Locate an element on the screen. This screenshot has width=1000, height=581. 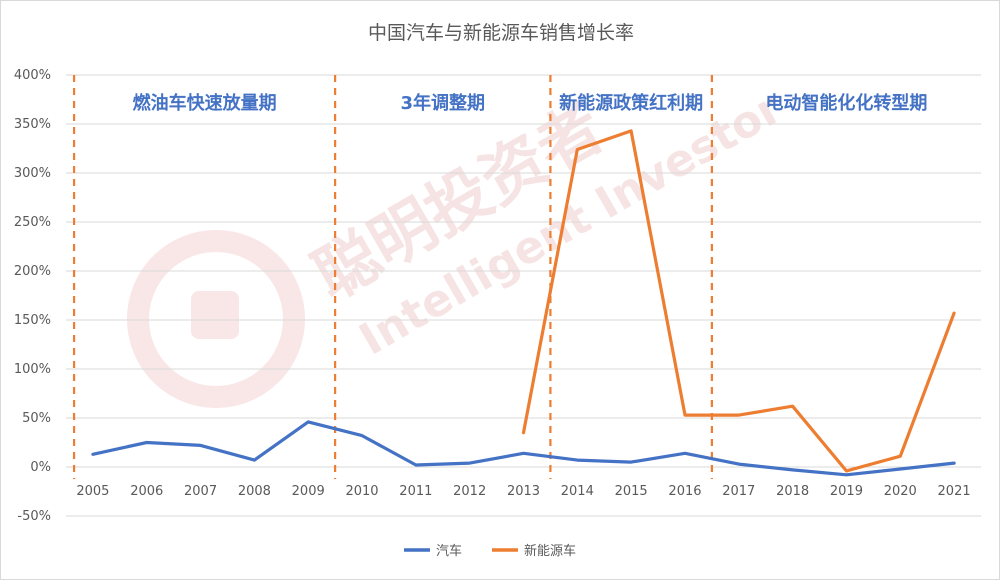
x-tick-label: 2013 is located at coordinates (523, 491).